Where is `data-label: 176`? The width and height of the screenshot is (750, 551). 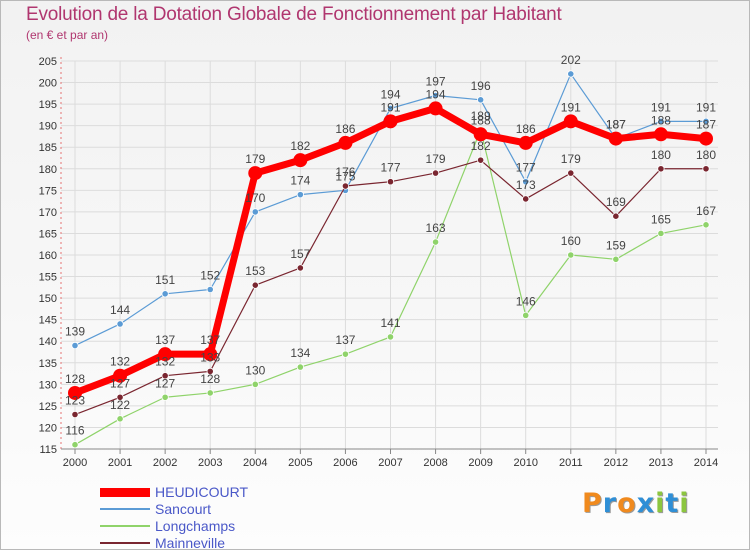 data-label: 176 is located at coordinates (345, 172).